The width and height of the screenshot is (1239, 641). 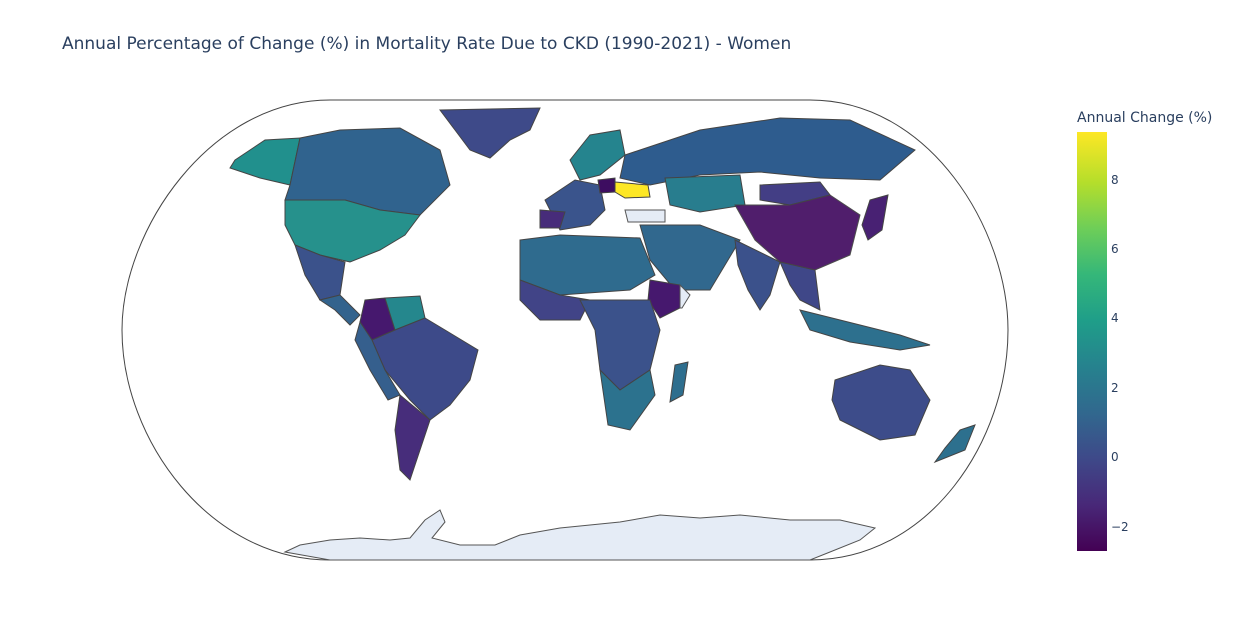 I want to click on colorbar-tick-6: 6, so click(x=1115, y=249).